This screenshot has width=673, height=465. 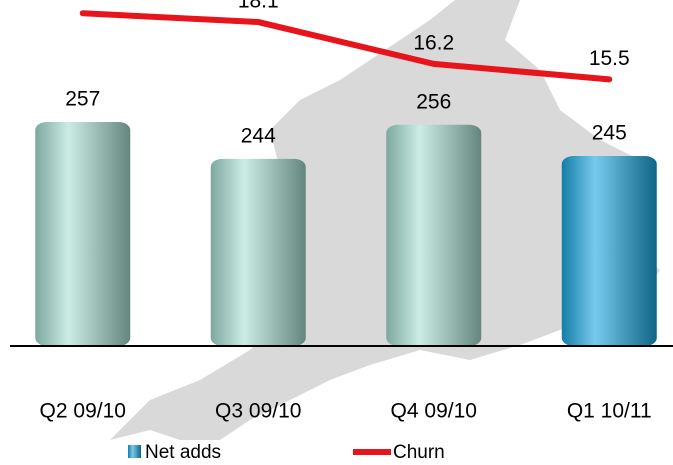 I want to click on value-label: 18.5, so click(x=82, y=2).